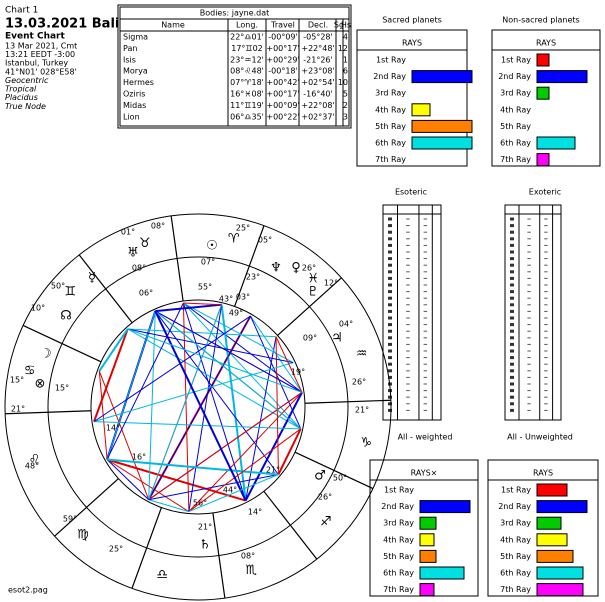  What do you see at coordinates (235, 13) in the screenshot?
I see `table-title: Bodies: jayne.dat` at bounding box center [235, 13].